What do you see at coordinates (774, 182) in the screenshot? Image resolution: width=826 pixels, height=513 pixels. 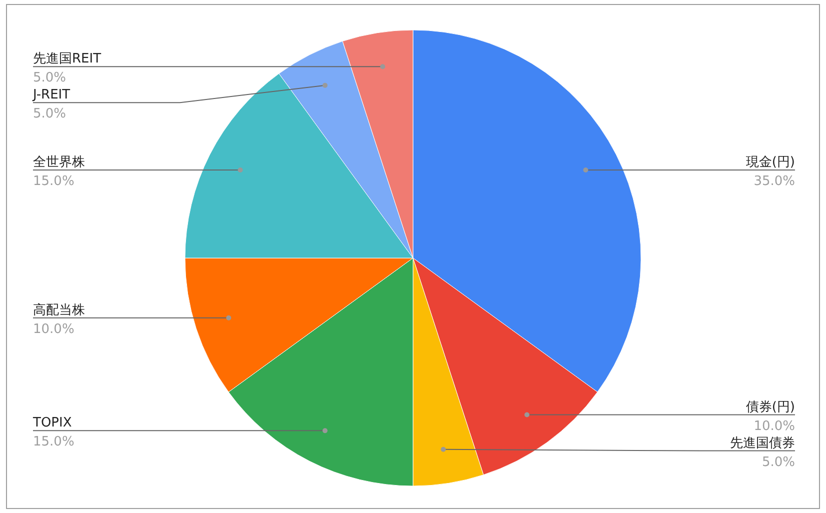 I see `data-label: 35.0%` at bounding box center [774, 182].